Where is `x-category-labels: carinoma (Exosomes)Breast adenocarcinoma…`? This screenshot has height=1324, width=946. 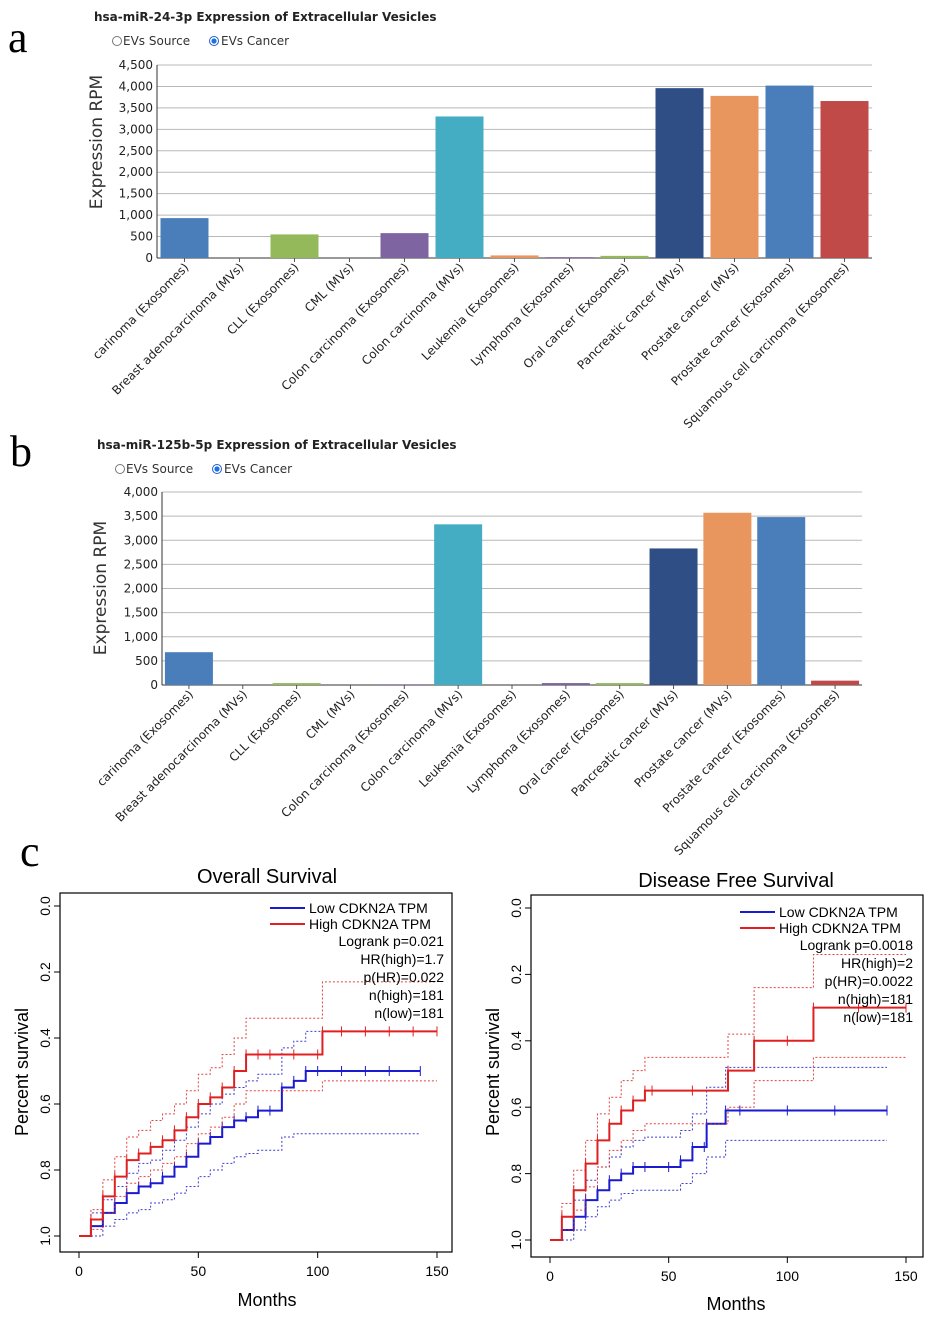
x-category-labels: carinoma (Exosomes)Breast adenocarcinoma… is located at coordinates (468, 772).